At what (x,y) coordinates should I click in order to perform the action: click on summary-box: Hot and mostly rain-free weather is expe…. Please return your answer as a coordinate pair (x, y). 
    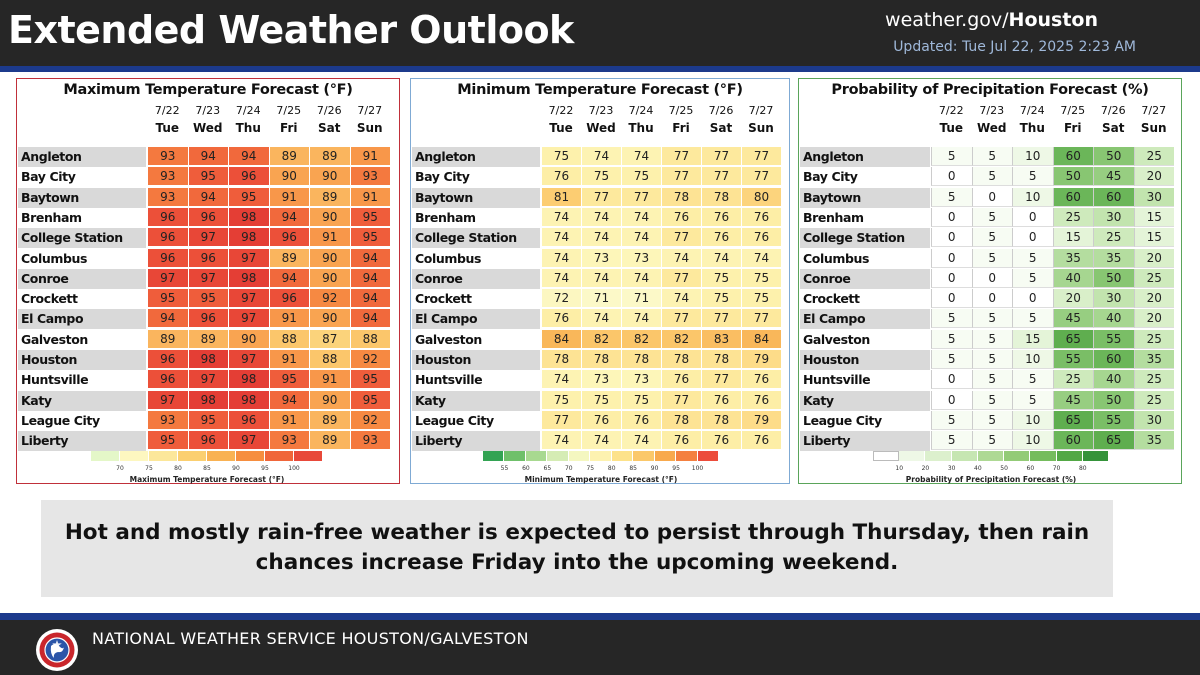
    Looking at the image, I should click on (577, 548).